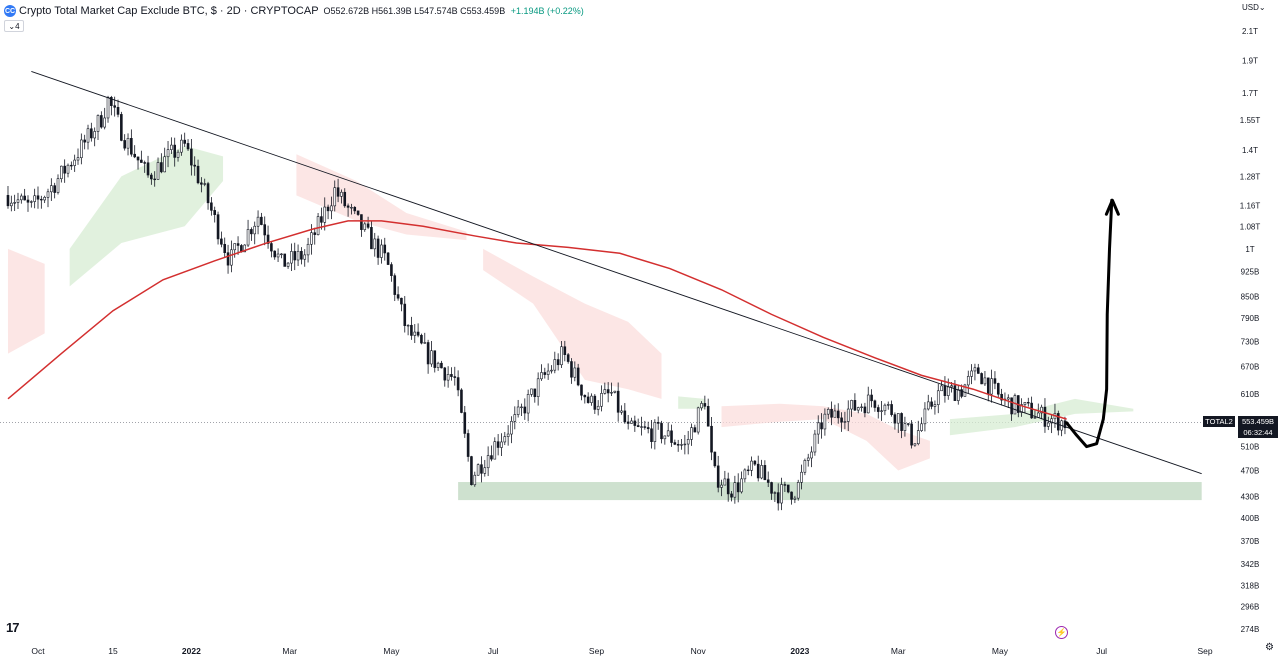  I want to click on y-tick-label: 730B, so click(1250, 341).